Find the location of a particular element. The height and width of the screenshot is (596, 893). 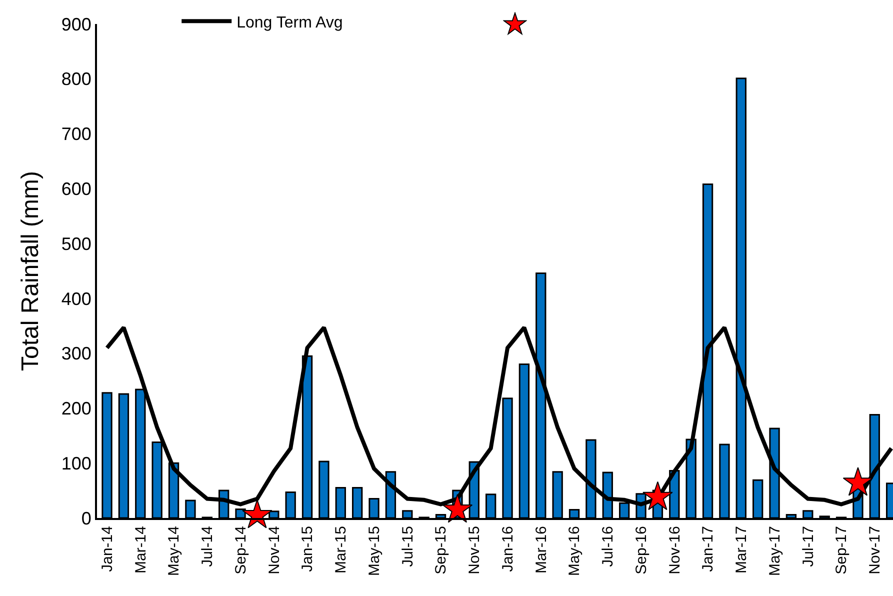

x-tick-label: May-16 is located at coordinates (575, 551).